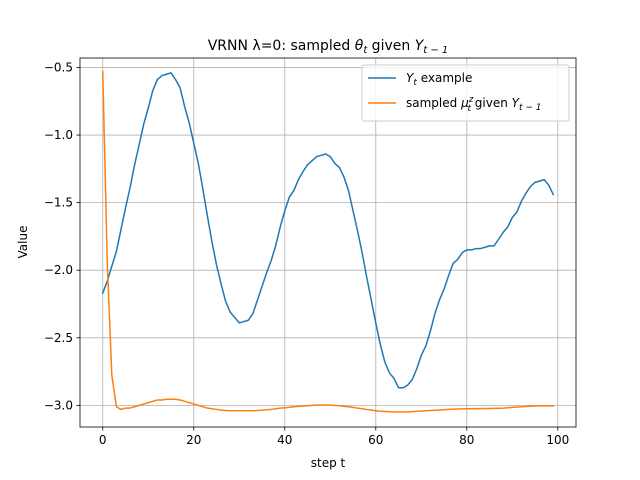  What do you see at coordinates (420, 46) in the screenshot?
I see `title-y: Y` at bounding box center [420, 46].